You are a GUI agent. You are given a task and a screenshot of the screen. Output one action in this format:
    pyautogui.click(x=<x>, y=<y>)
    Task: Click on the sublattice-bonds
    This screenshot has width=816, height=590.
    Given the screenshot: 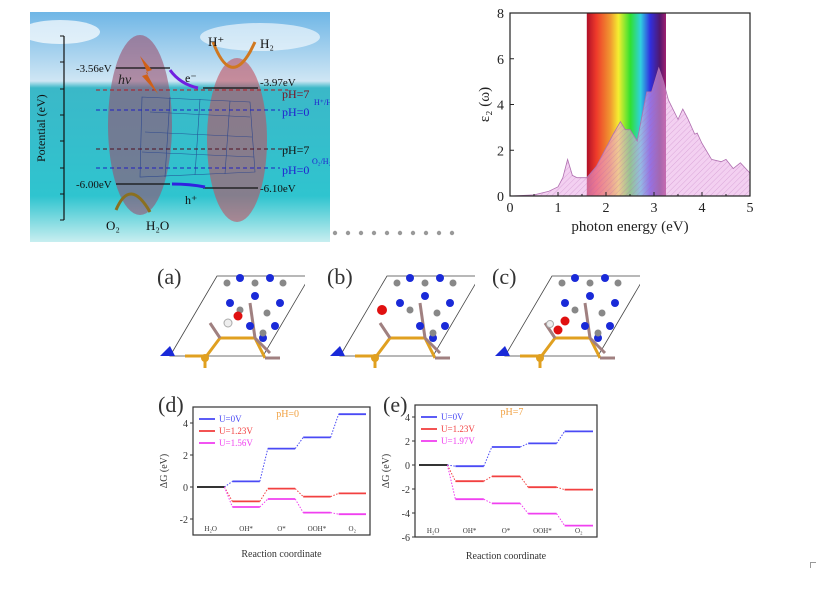 What is the action you would take?
    pyautogui.click(x=226, y=352)
    